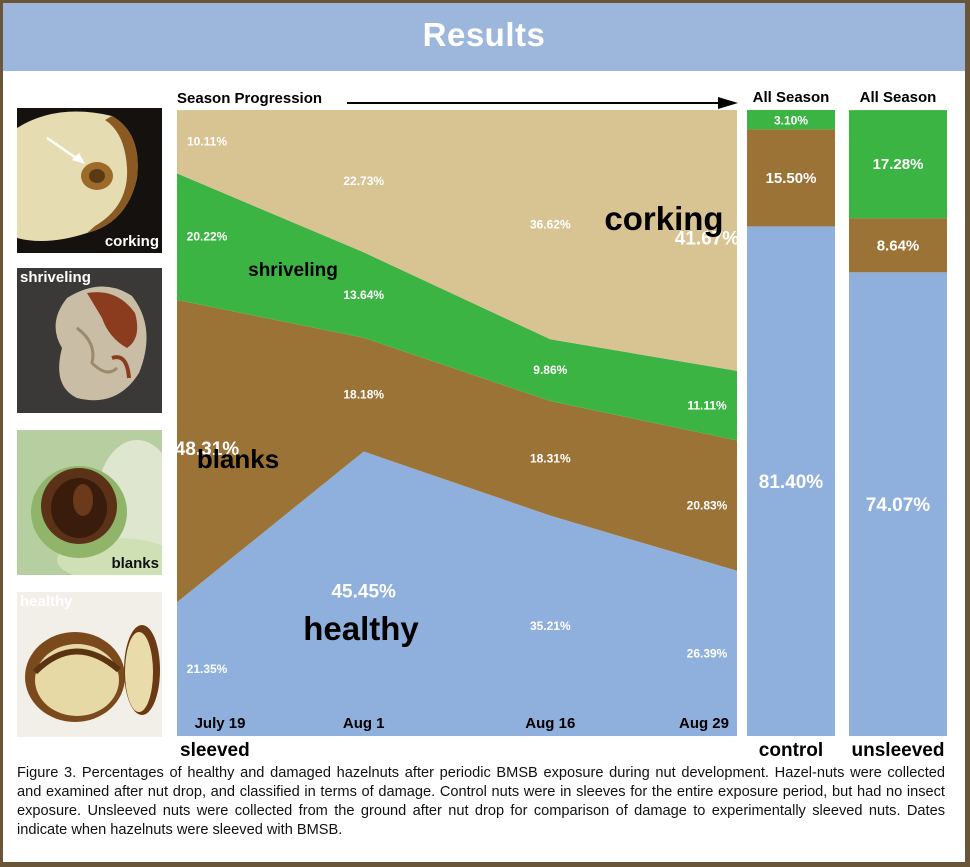 The image size is (970, 867). Describe the element at coordinates (898, 97) in the screenshot. I see `unsleeved-bar-title: All Season` at that location.